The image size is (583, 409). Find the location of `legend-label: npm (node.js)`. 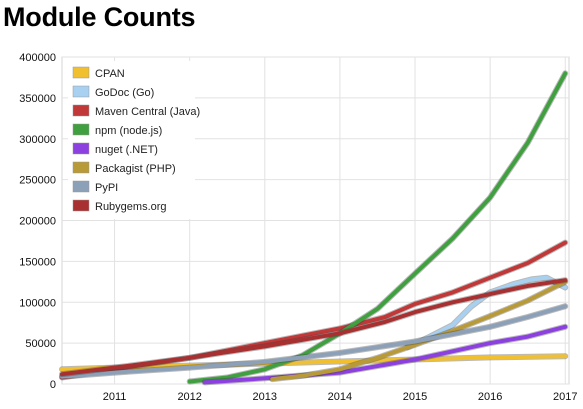

legend-label: npm (node.js) is located at coordinates (128, 131).